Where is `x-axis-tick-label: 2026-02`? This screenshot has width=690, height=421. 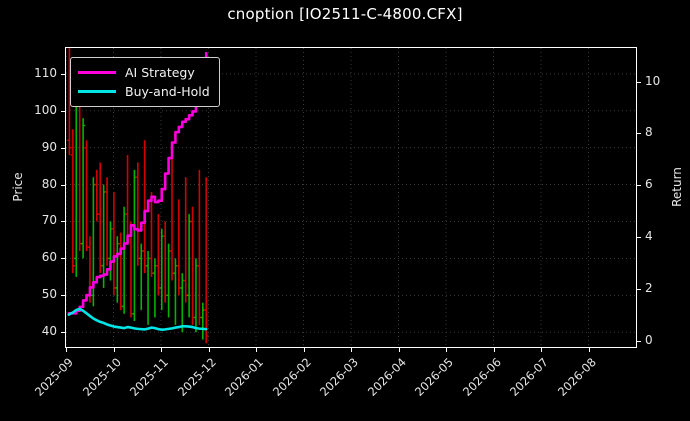
x-axis-tick-label: 2026-02 is located at coordinates (291, 377).